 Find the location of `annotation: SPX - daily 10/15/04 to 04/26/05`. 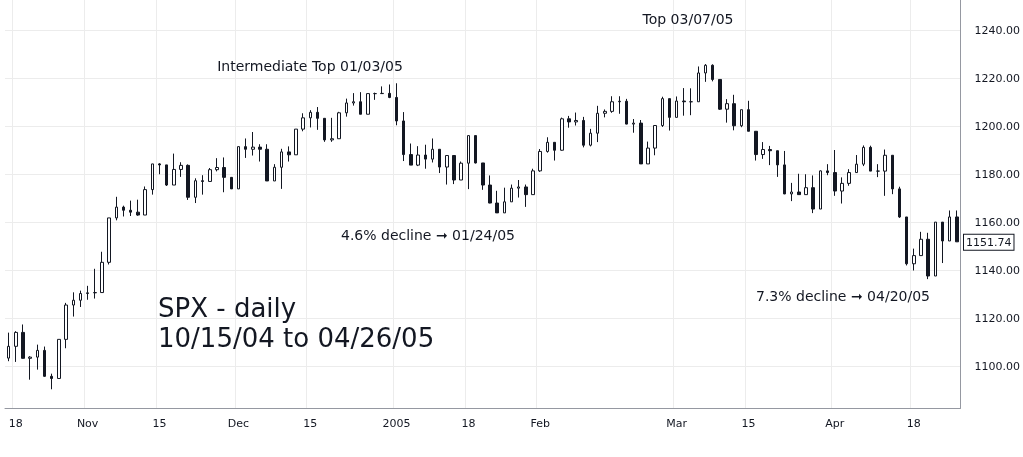

annotation: SPX - daily 10/15/04 to 04/26/05 is located at coordinates (296, 322).